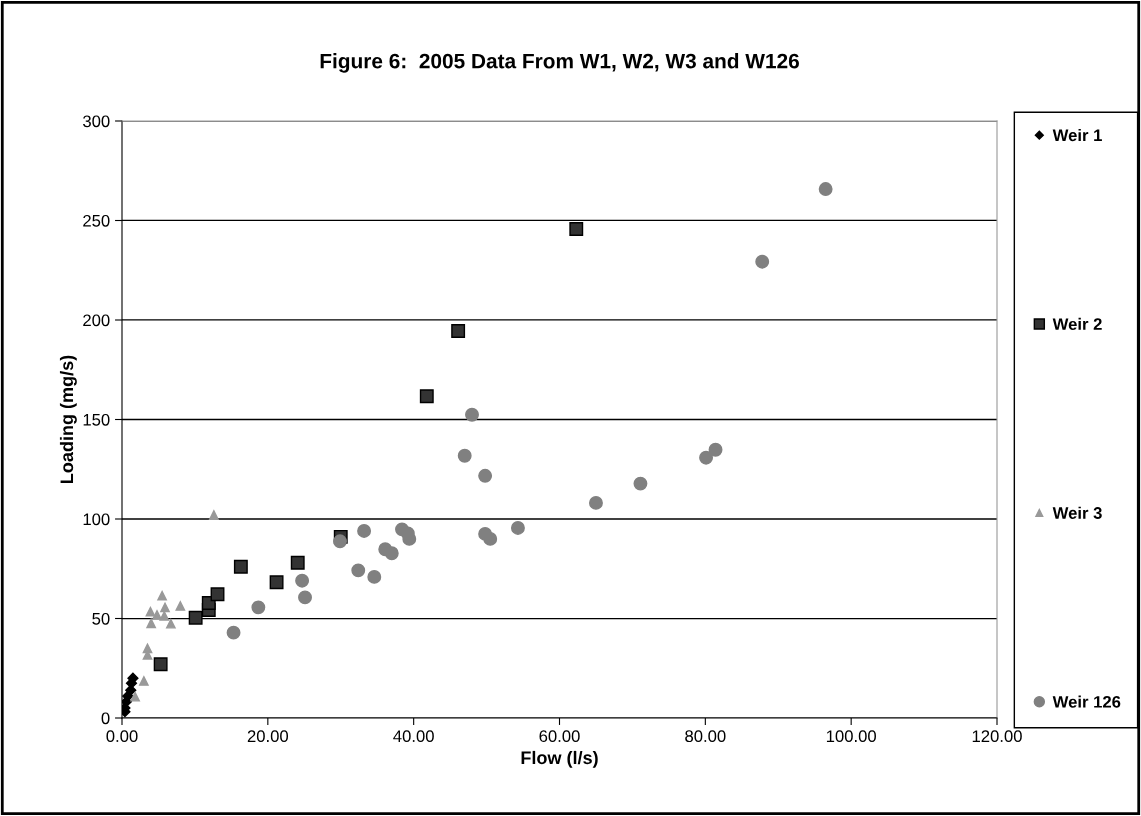  What do you see at coordinates (101, 618) in the screenshot?
I see `y-tick-label: 50` at bounding box center [101, 618].